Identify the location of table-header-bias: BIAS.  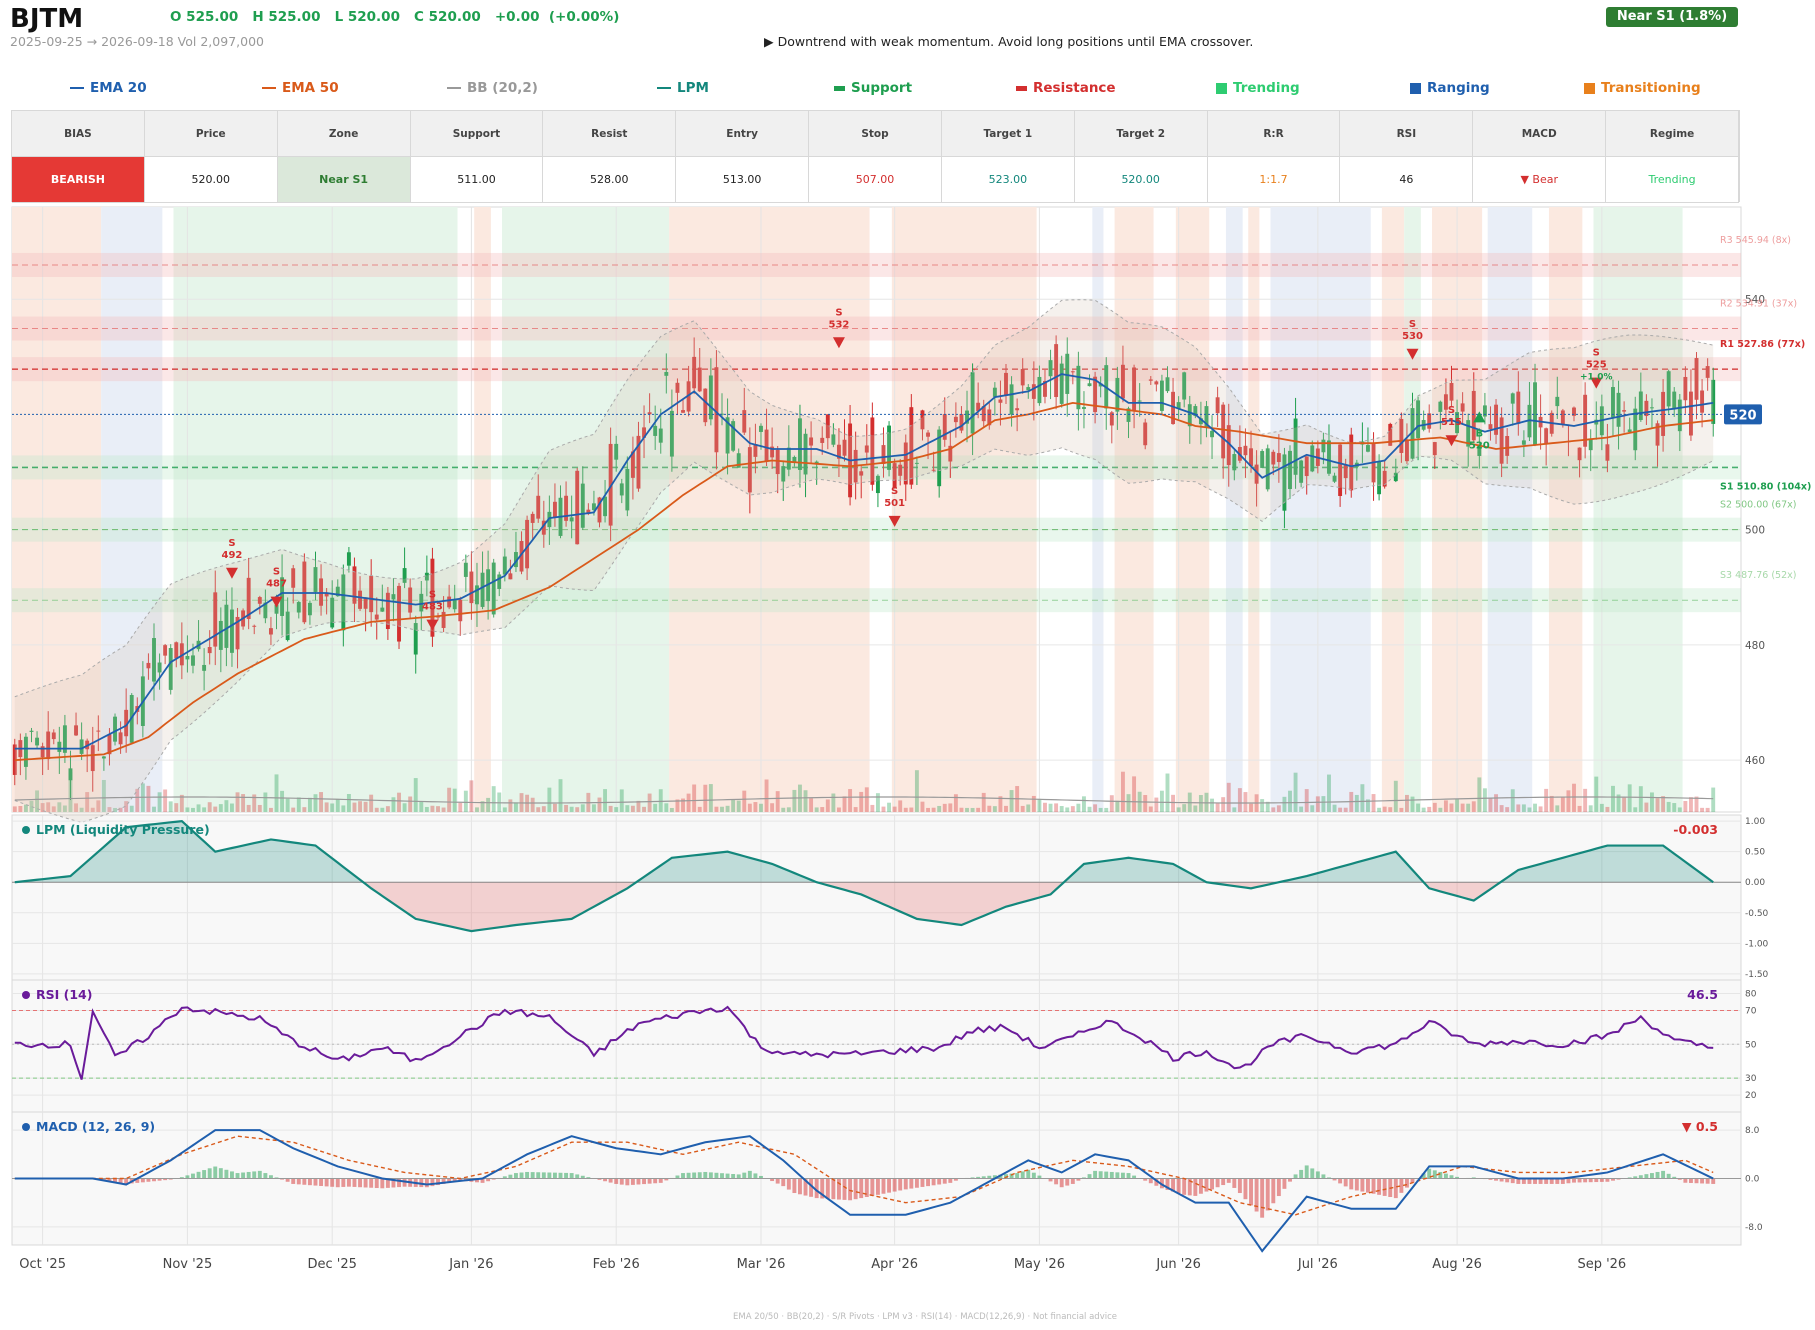
(78, 134).